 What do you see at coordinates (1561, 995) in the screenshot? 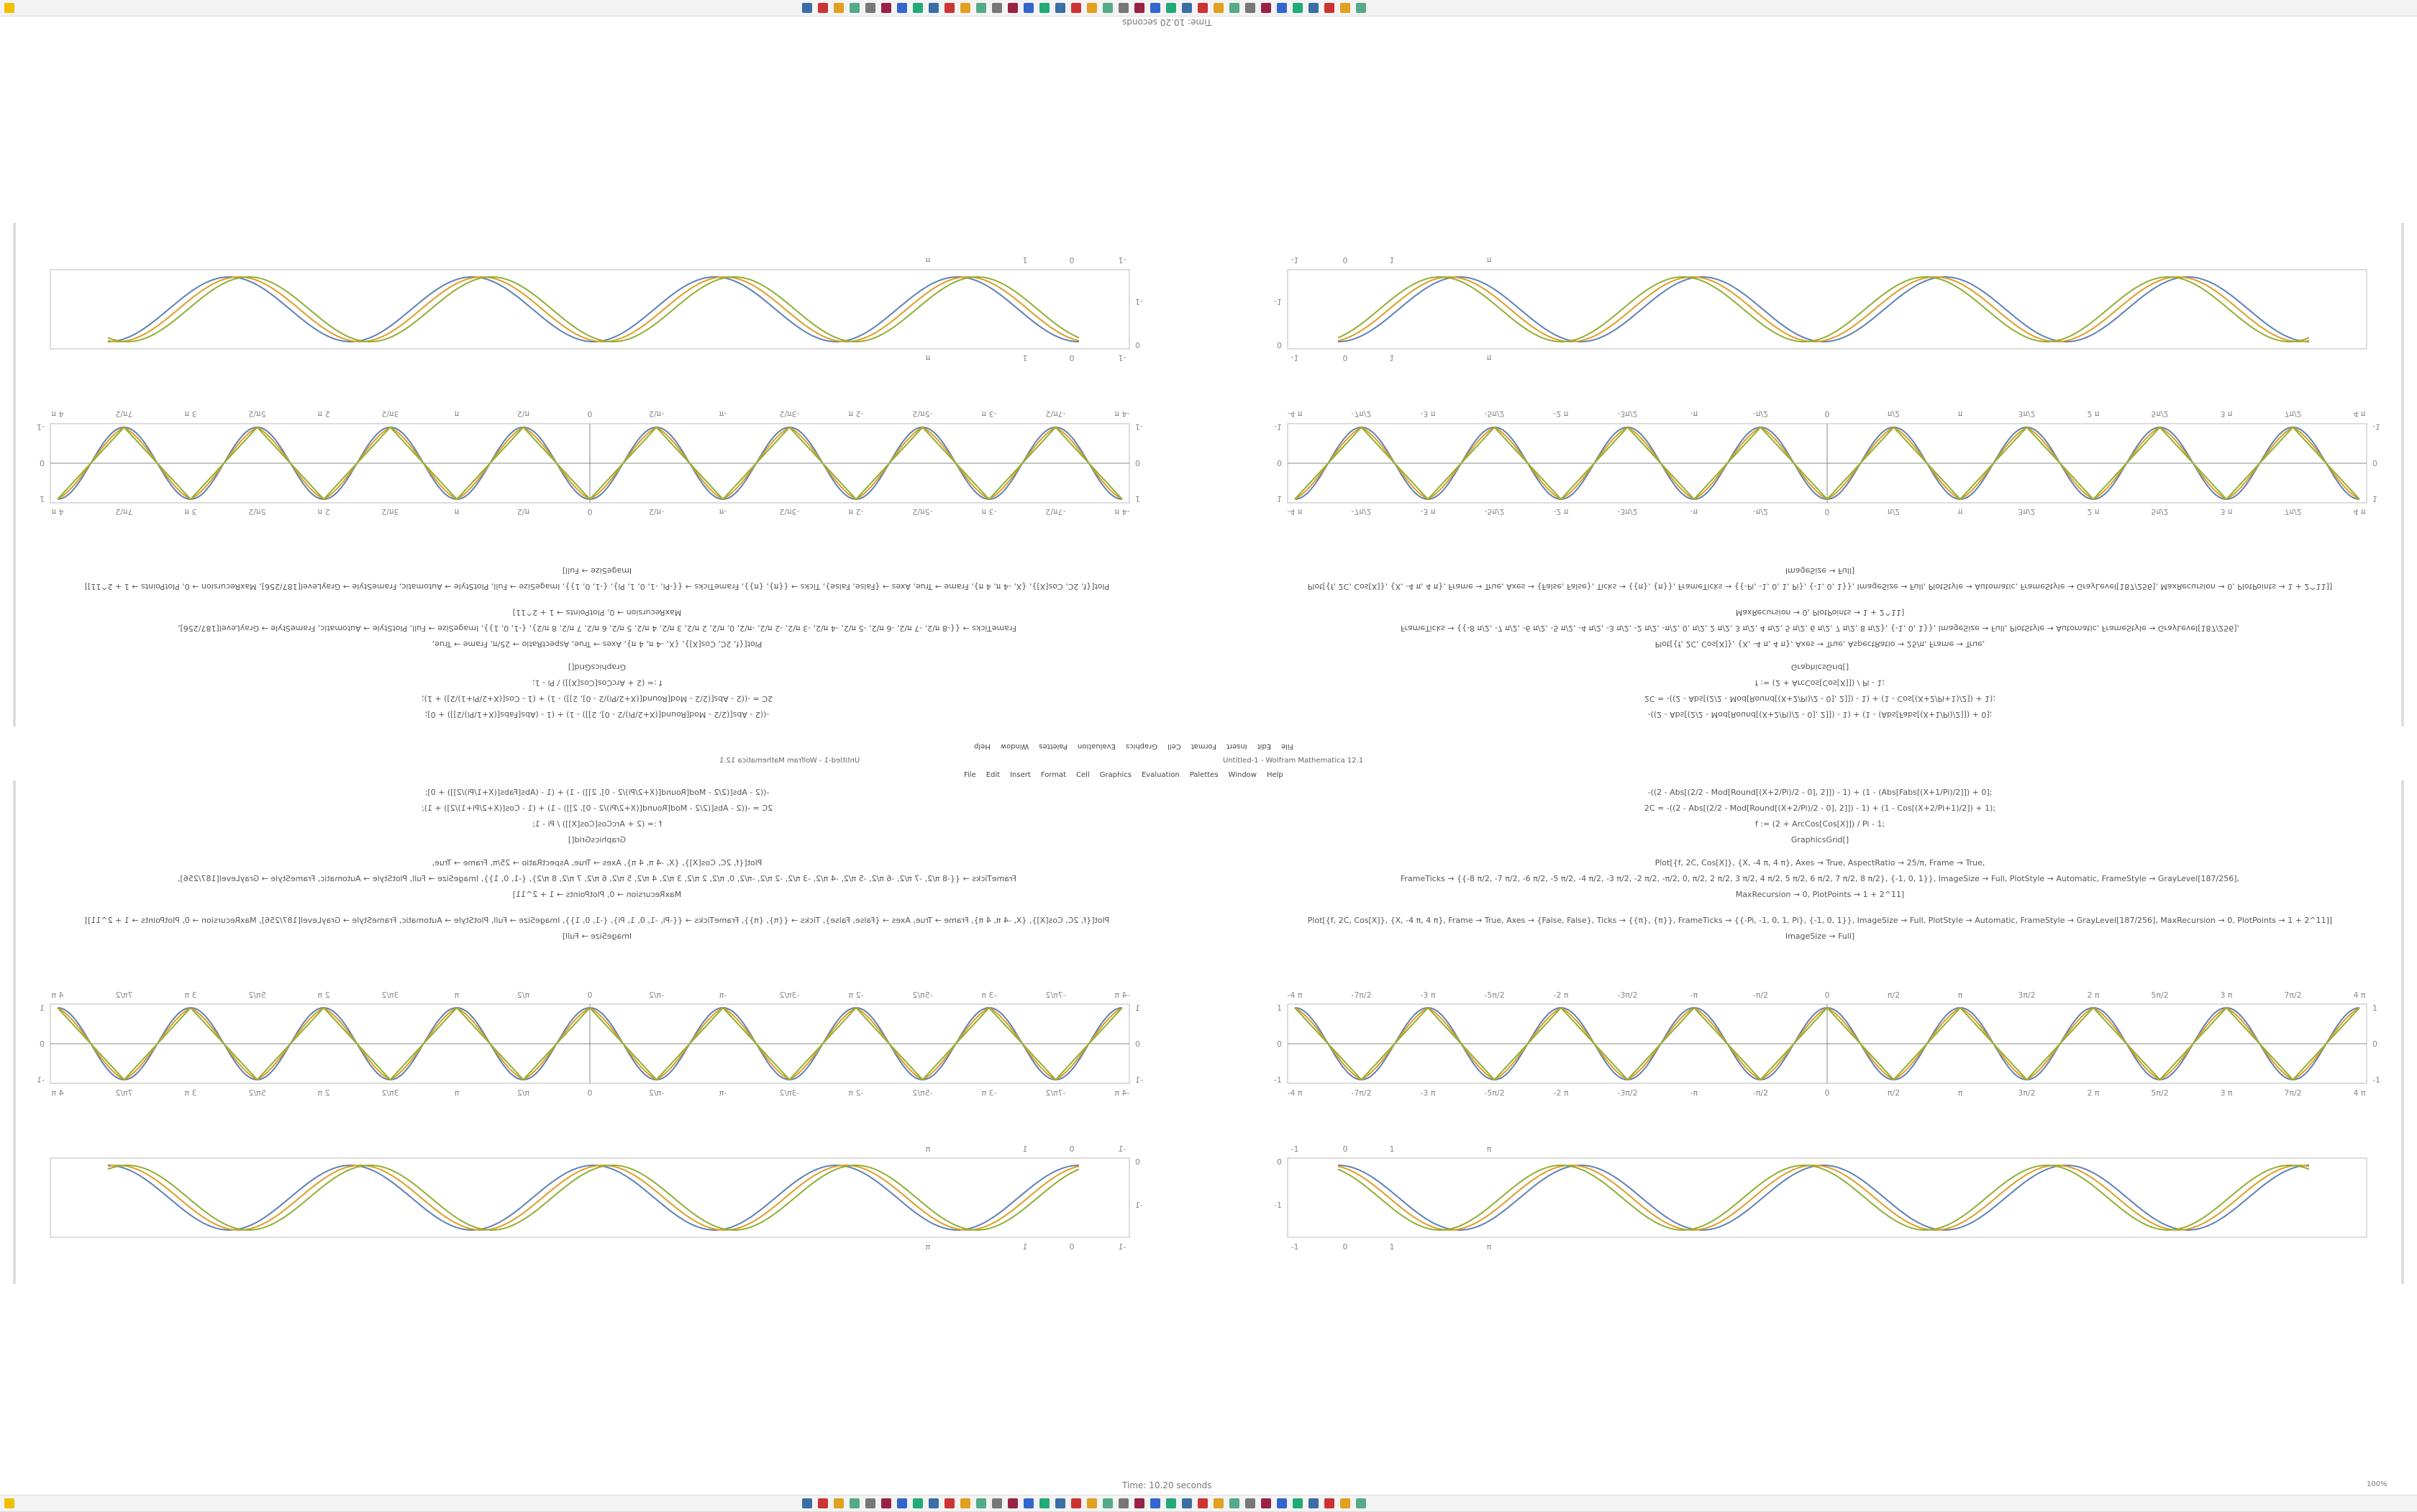
I see `x-tick-label: -2 π` at bounding box center [1561, 995].